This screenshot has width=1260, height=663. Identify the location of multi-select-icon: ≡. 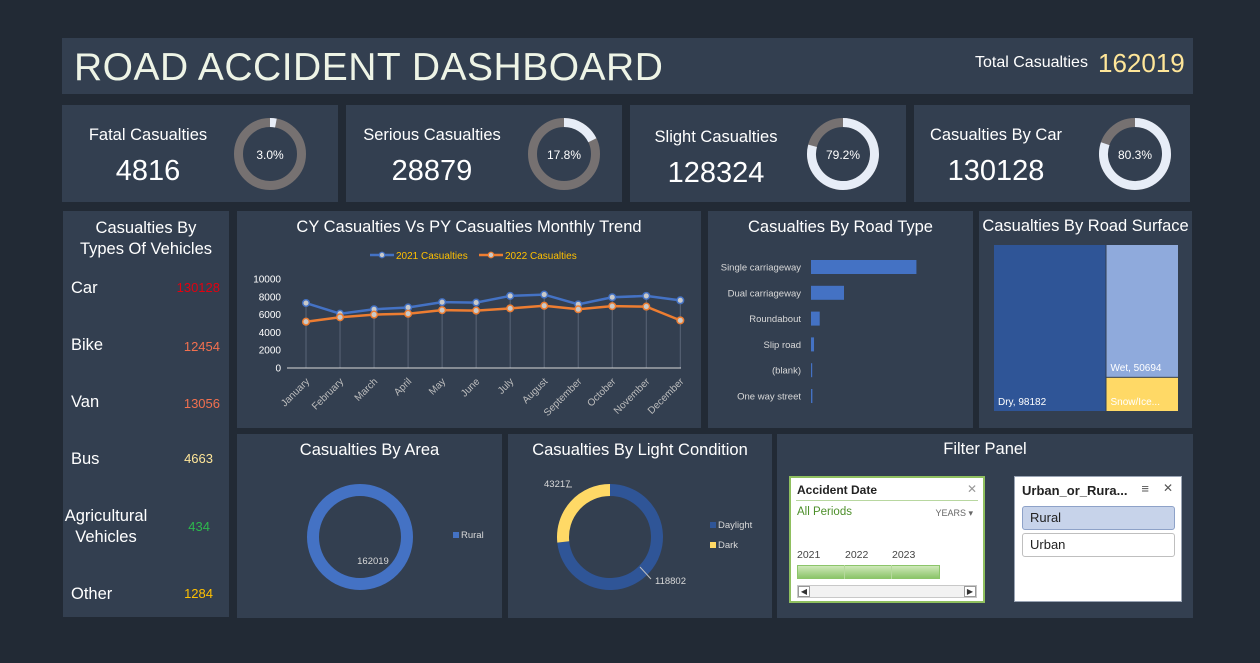
(1145, 488).